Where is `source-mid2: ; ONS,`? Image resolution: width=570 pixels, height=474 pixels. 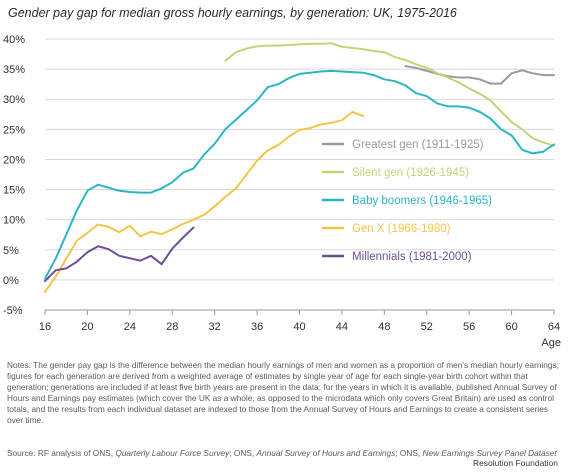 source-mid2: ; ONS, is located at coordinates (409, 453).